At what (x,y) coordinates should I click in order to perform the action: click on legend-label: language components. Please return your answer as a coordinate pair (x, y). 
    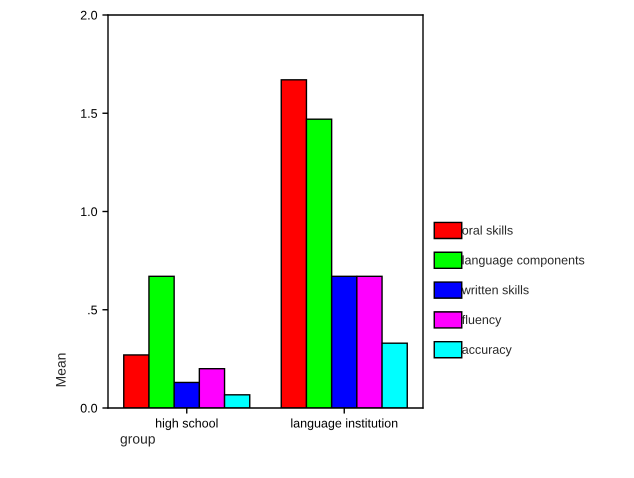
    Looking at the image, I should click on (523, 261).